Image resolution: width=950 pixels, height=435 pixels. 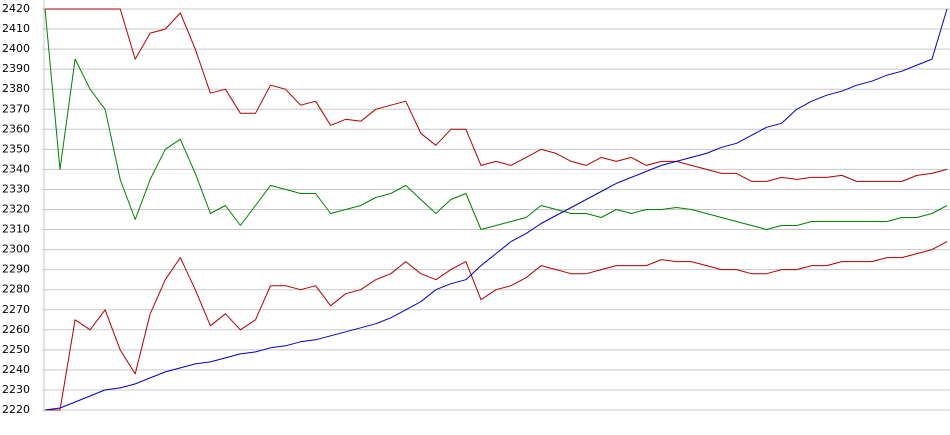 I want to click on y-tick-label: 2220, so click(x=16, y=409).